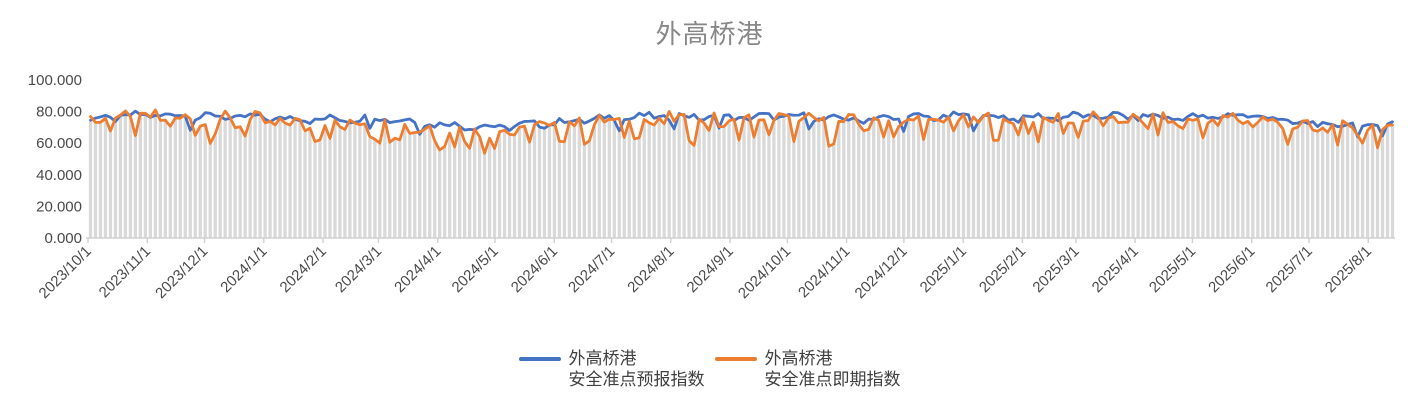  I want to click on x-axis-tick-label: 2023/11/1, so click(125, 272).